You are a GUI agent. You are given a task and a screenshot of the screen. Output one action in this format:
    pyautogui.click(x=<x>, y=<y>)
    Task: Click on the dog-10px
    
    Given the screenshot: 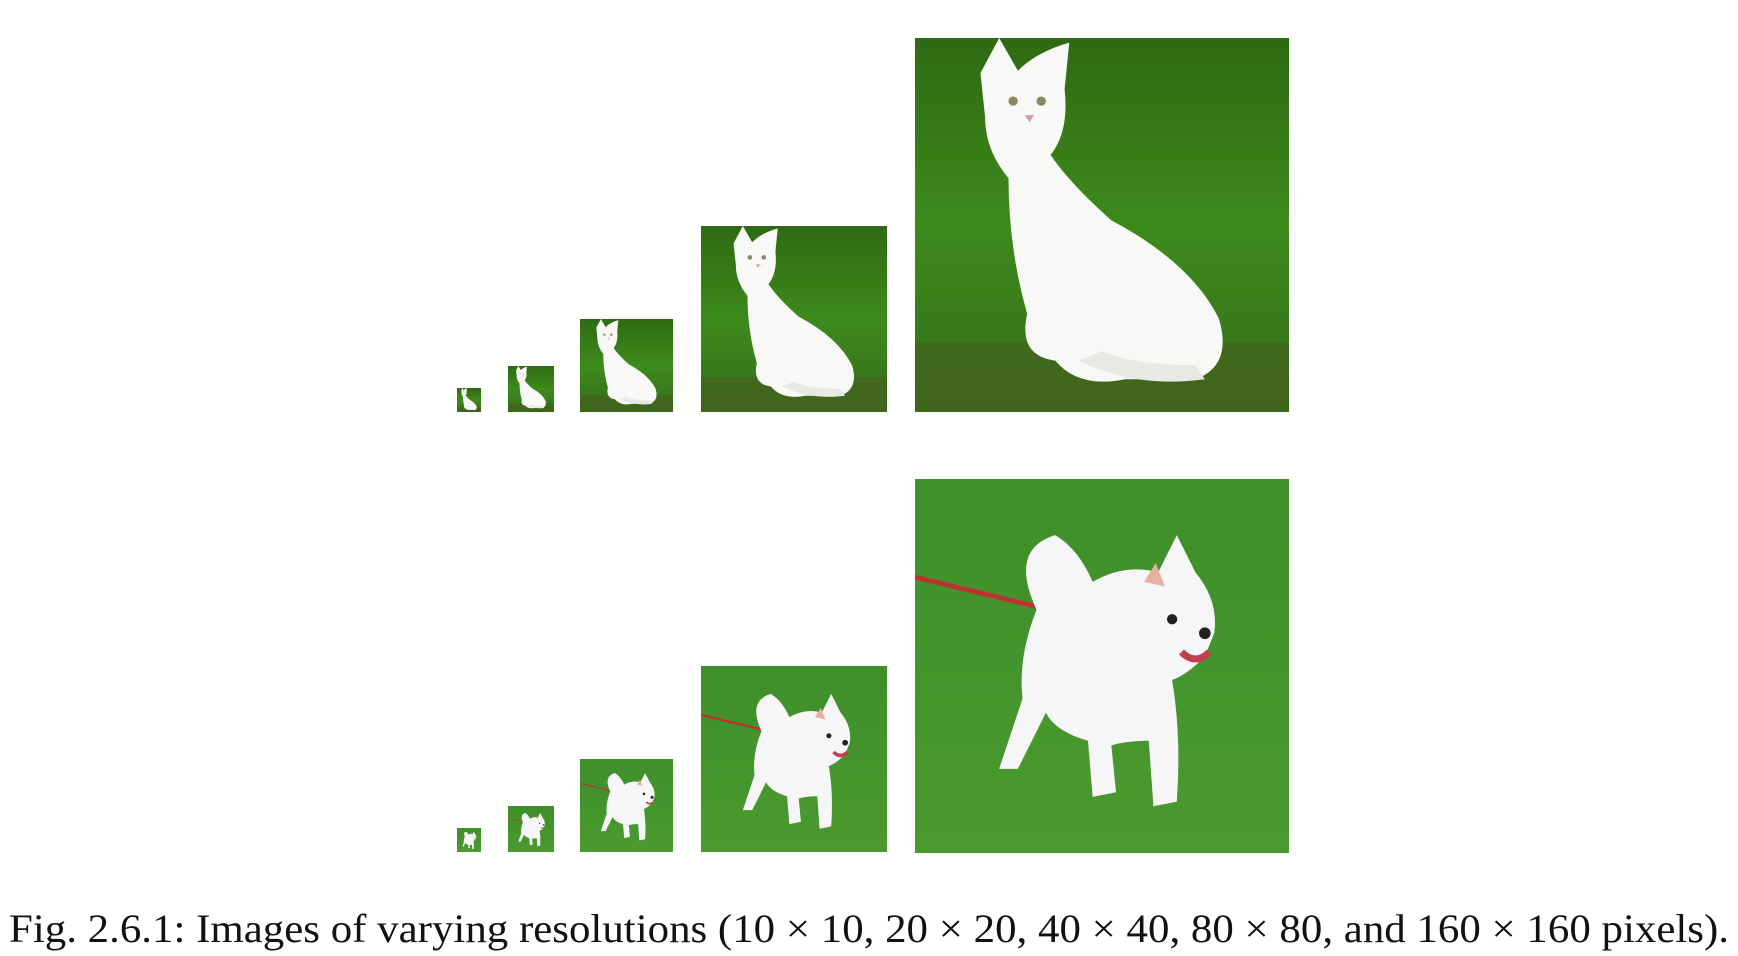 What is the action you would take?
    pyautogui.click(x=469, y=840)
    